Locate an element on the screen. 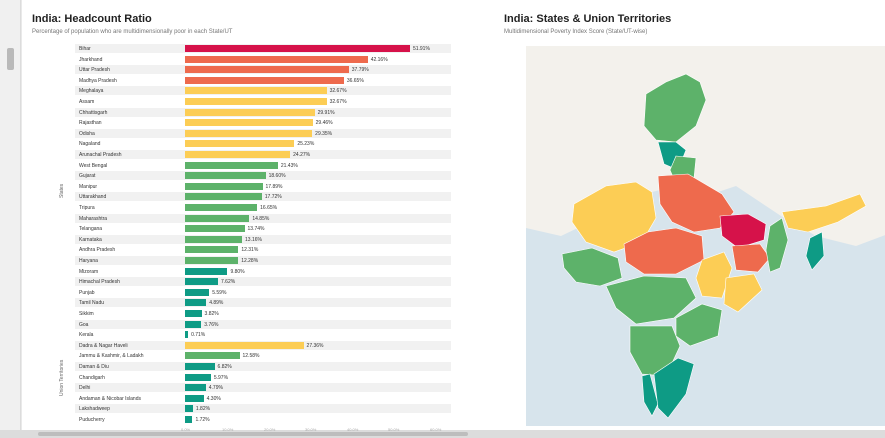  bar-row: Assam 32.67% is located at coordinates (263, 101).